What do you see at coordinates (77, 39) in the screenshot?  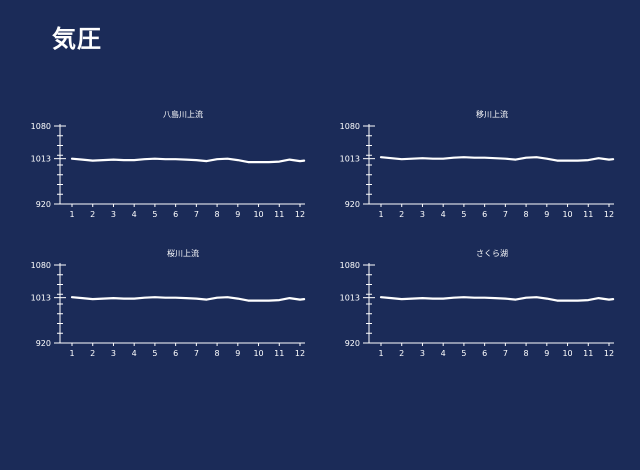 I see `page-title: 気圧` at bounding box center [77, 39].